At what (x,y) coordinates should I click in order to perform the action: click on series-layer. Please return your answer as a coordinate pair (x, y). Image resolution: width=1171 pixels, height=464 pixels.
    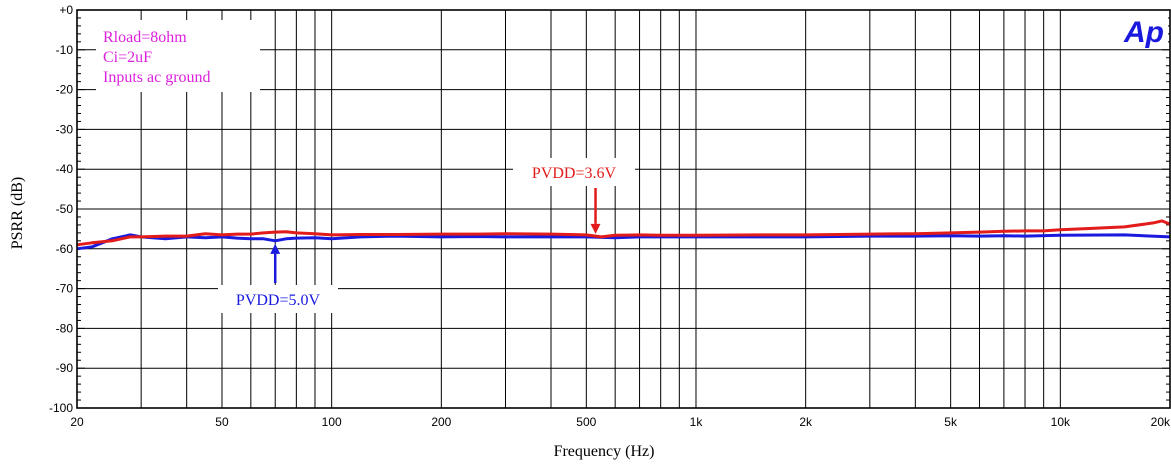
    Looking at the image, I should click on (623, 235).